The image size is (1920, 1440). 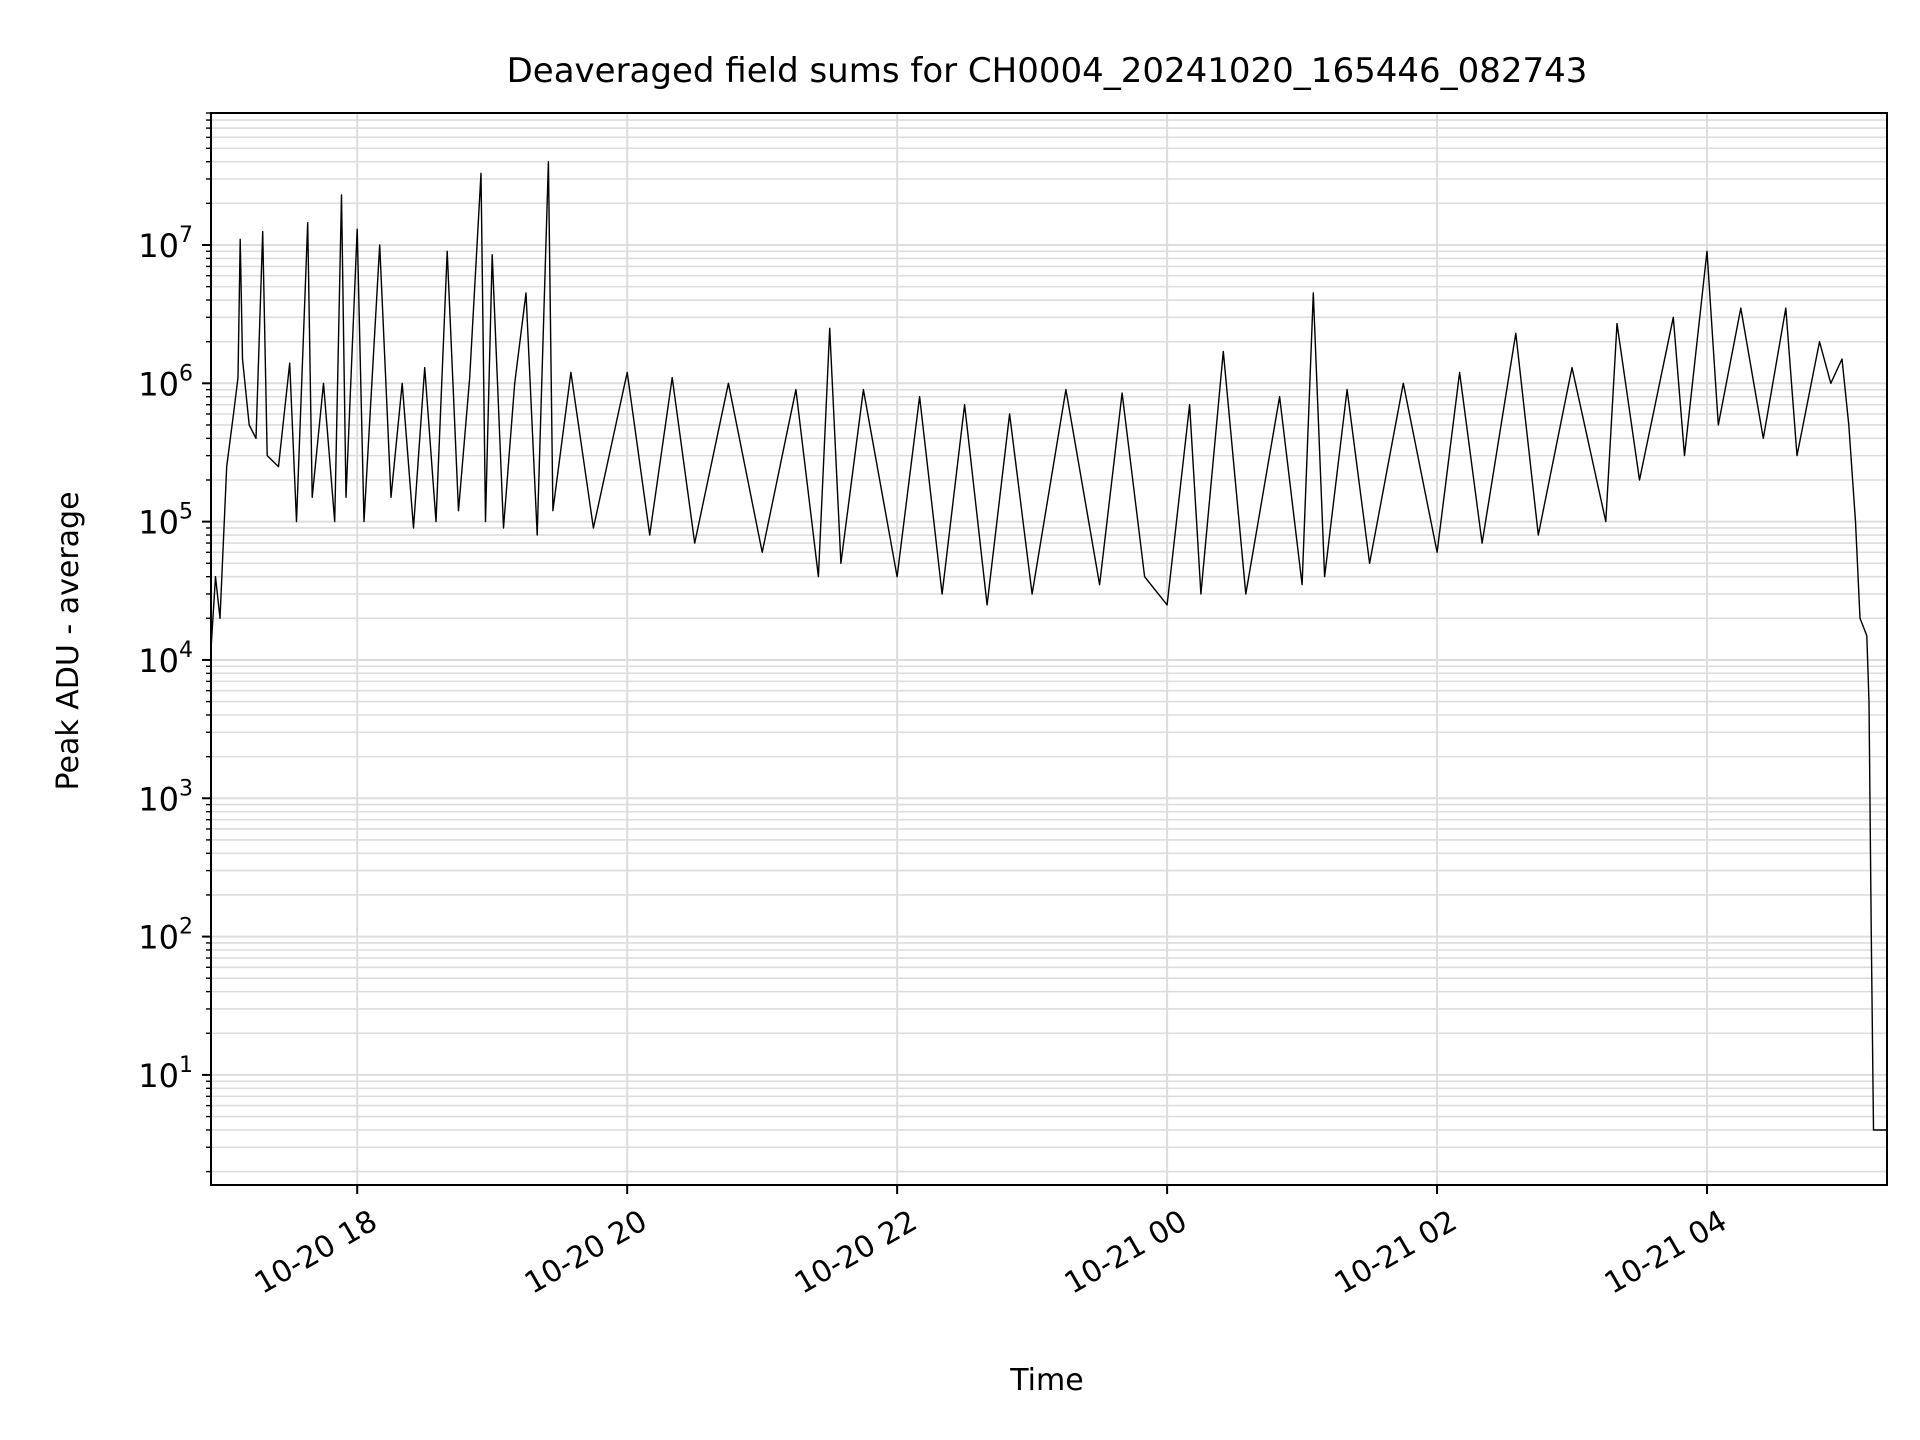 I want to click on y-tick-label: 10³, so click(x=165, y=797).